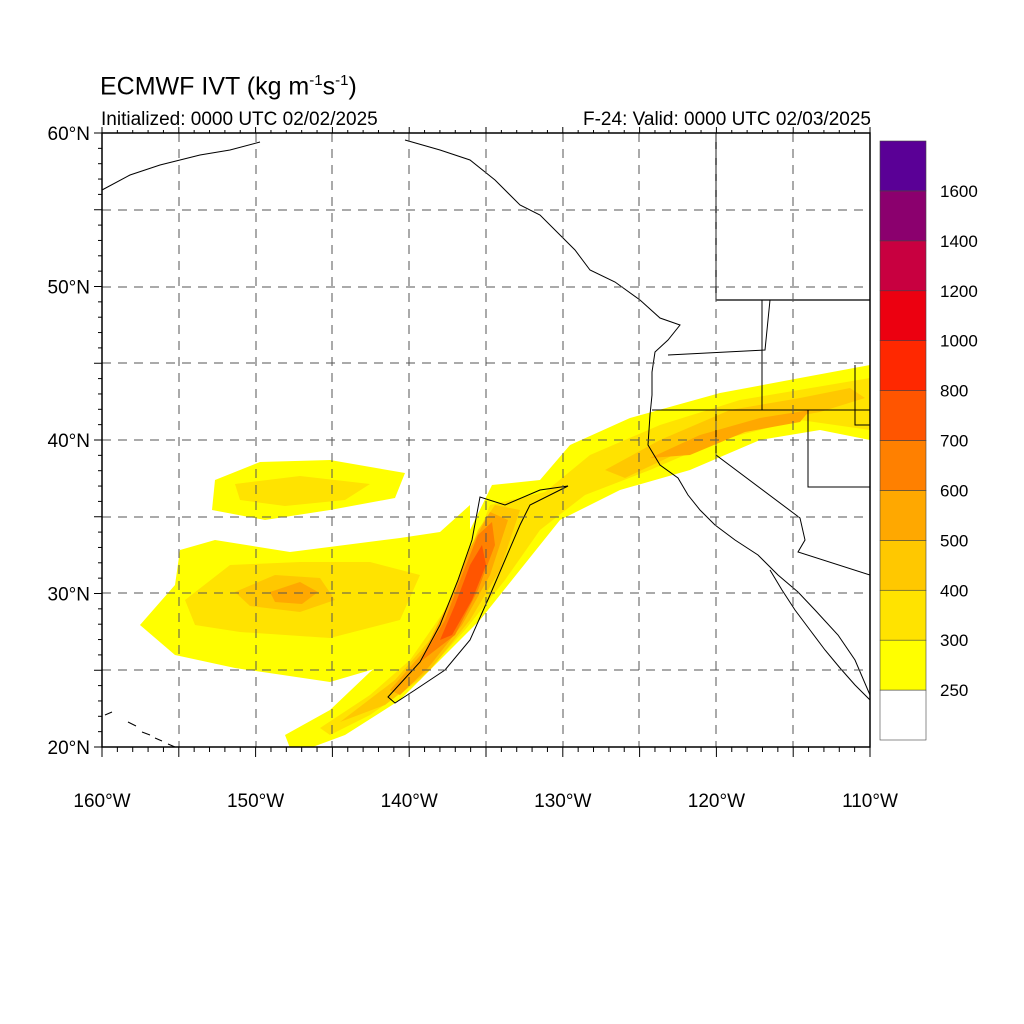  Describe the element at coordinates (69, 748) in the screenshot. I see `lat-label: 20°N` at that location.